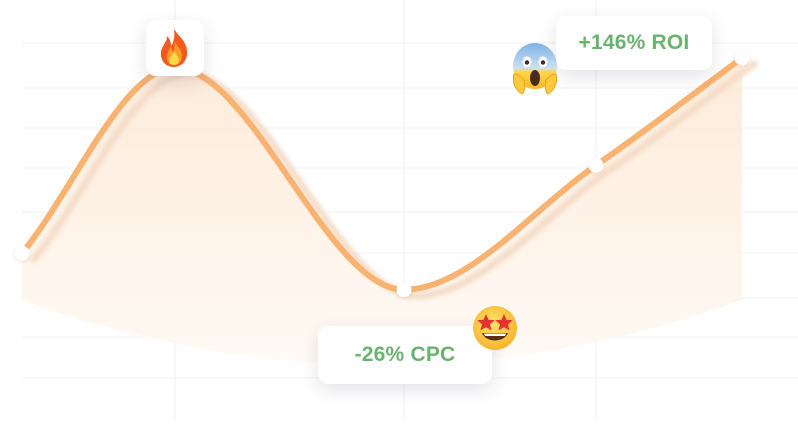  What do you see at coordinates (174, 47) in the screenshot?
I see `fire-icon` at bounding box center [174, 47].